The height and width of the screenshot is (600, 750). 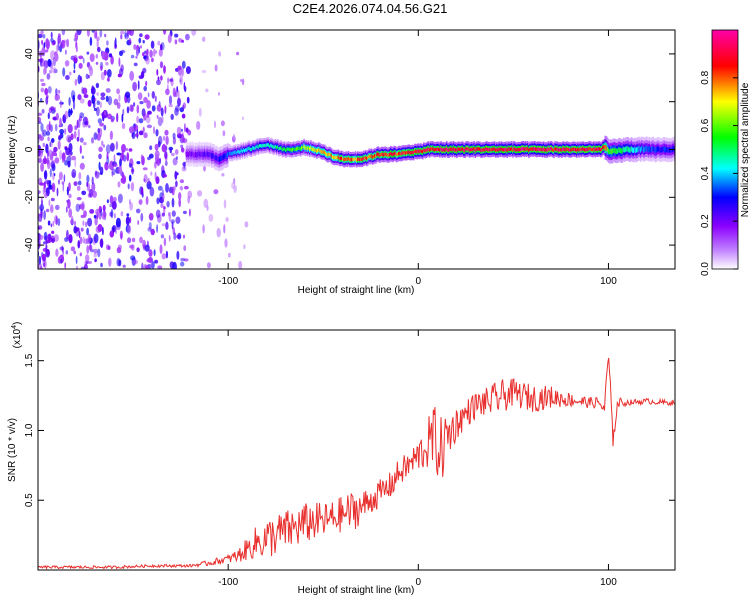 What do you see at coordinates (12, 150) in the screenshot?
I see `top-y-axis-label: Frequency (Hz)` at bounding box center [12, 150].